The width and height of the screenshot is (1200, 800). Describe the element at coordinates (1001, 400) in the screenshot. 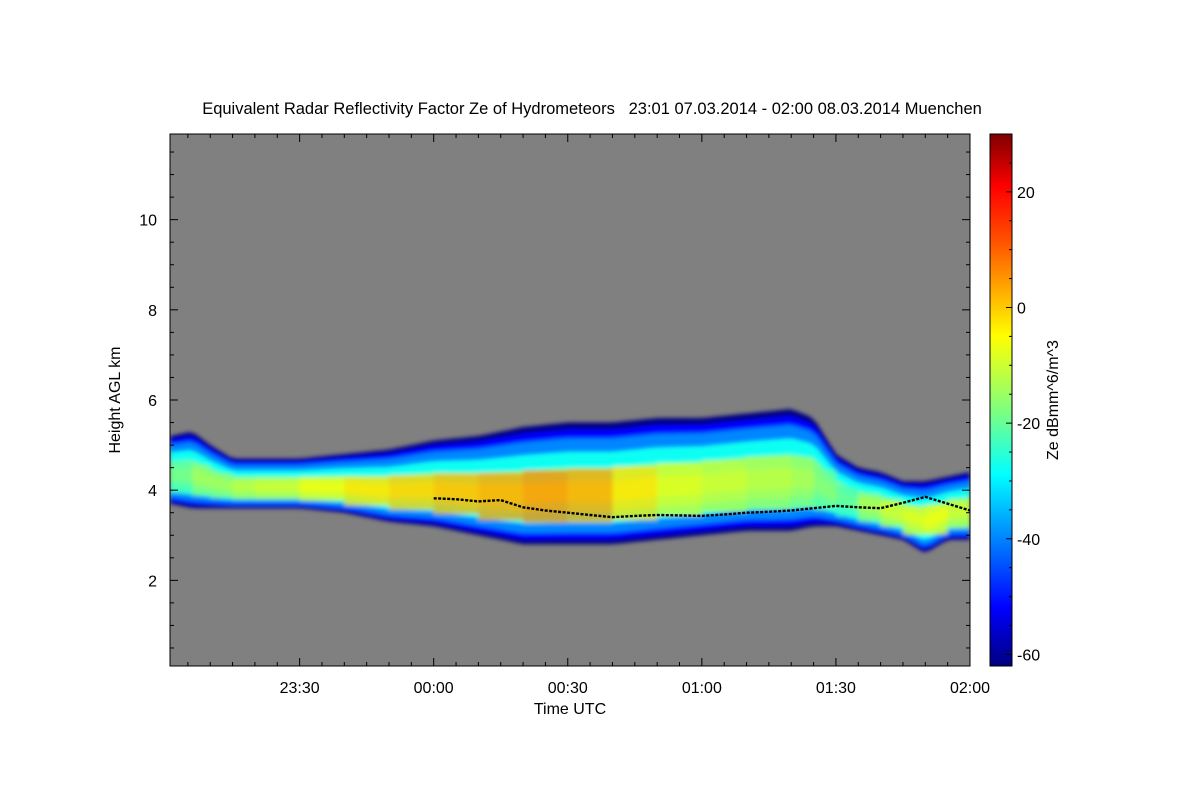

I see `colorbar` at that location.